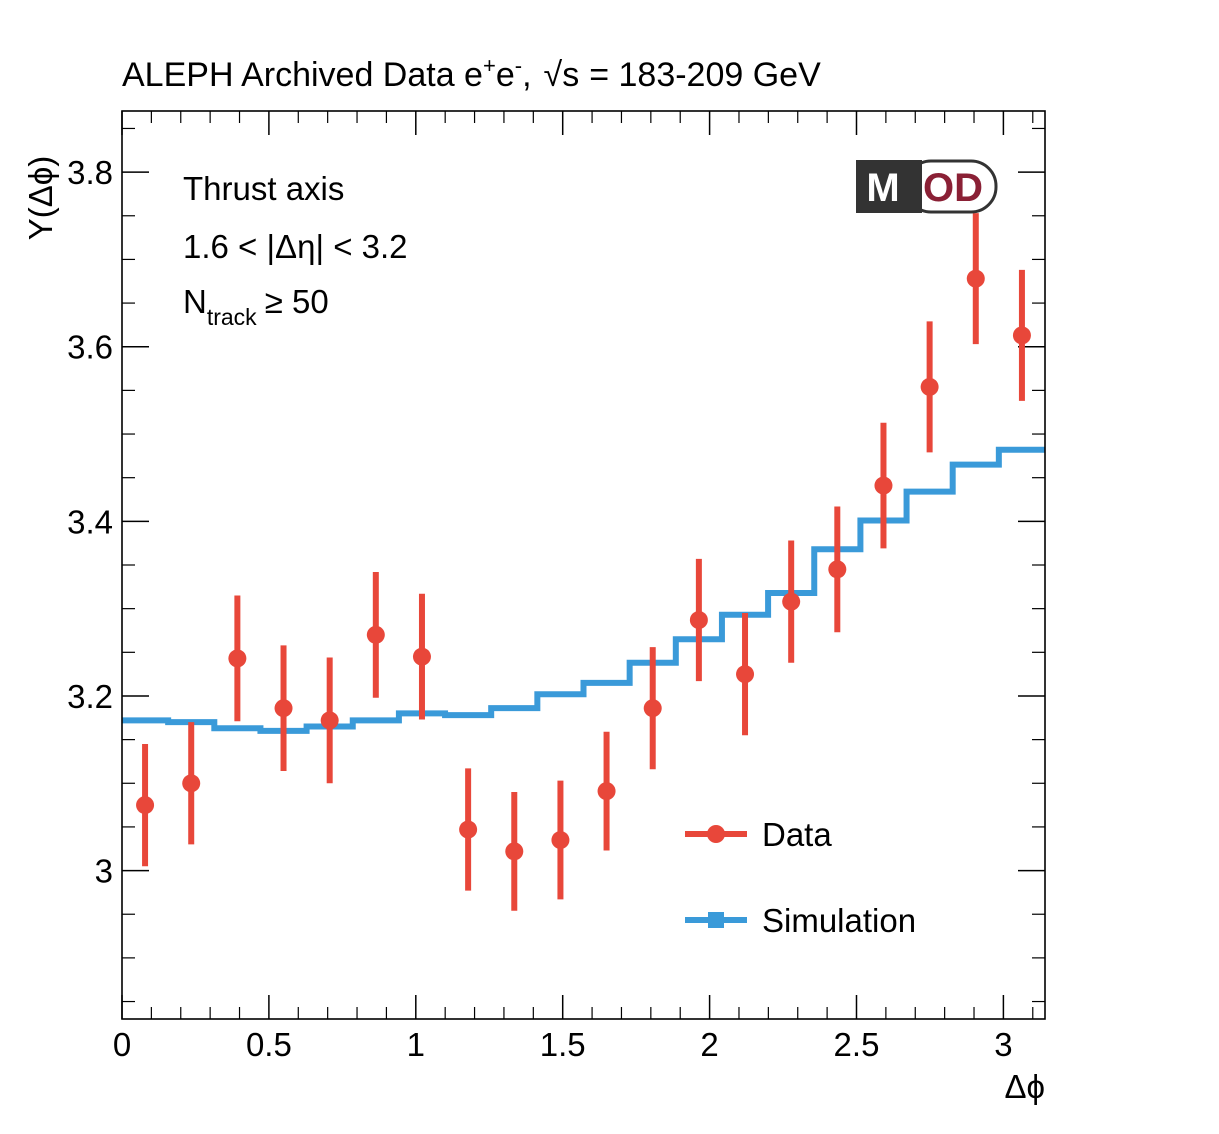 The image size is (1219, 1134). I want to click on x-tick-labels: 0 0.5 1 1.5 2 2.5 3, so click(563, 1044).